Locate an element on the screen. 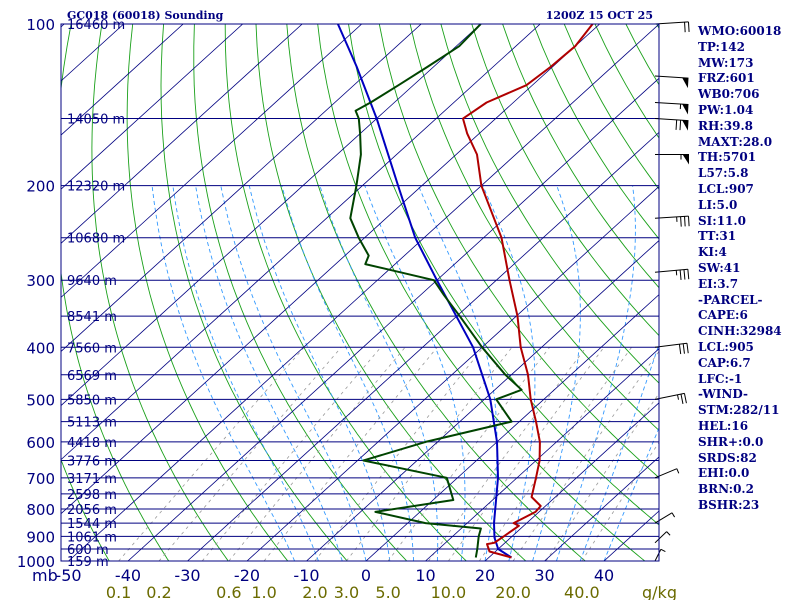 The height and width of the screenshot is (600, 800). height-label: 159 m is located at coordinates (88, 562).